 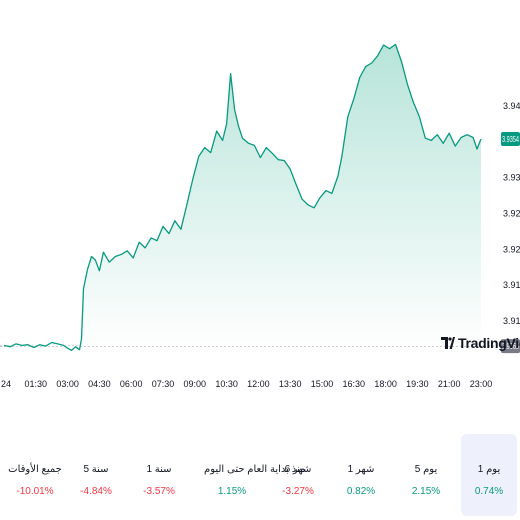 I want to click on period-0-button: 1 يوم 0.74%, so click(x=489, y=475).